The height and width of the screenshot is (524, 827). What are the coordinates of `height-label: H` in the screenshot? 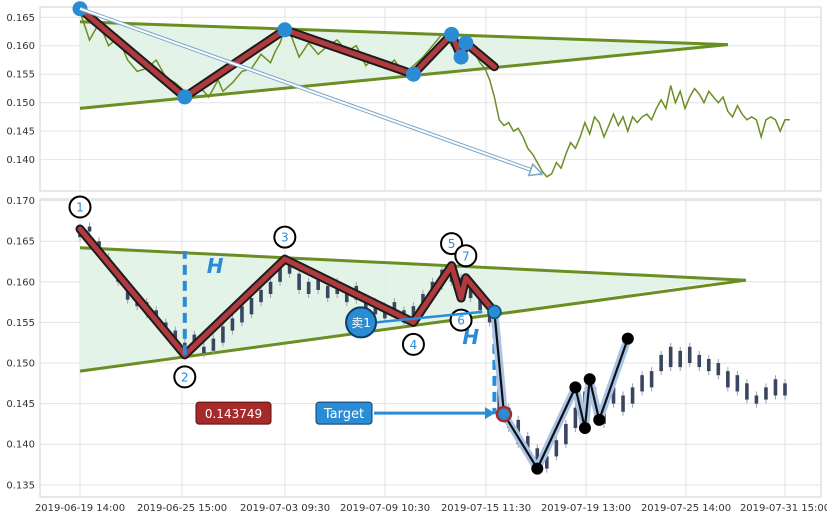 It's located at (215, 266).